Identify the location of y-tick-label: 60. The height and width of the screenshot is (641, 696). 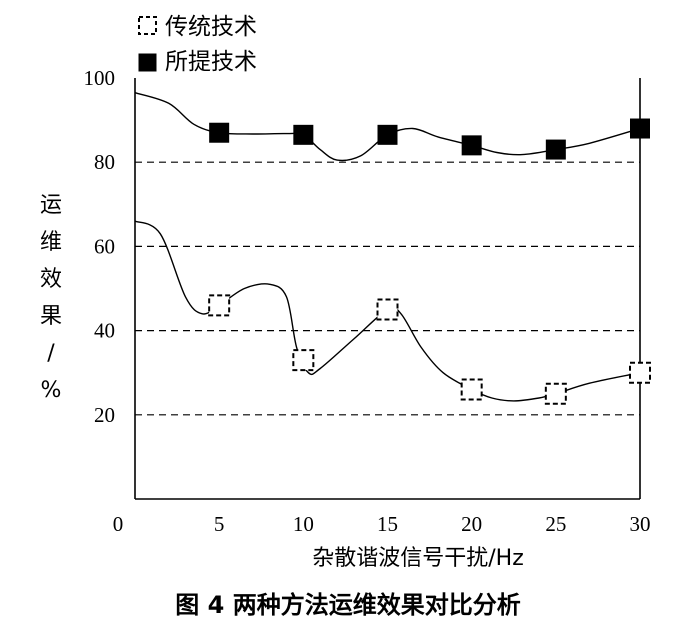
(104, 246).